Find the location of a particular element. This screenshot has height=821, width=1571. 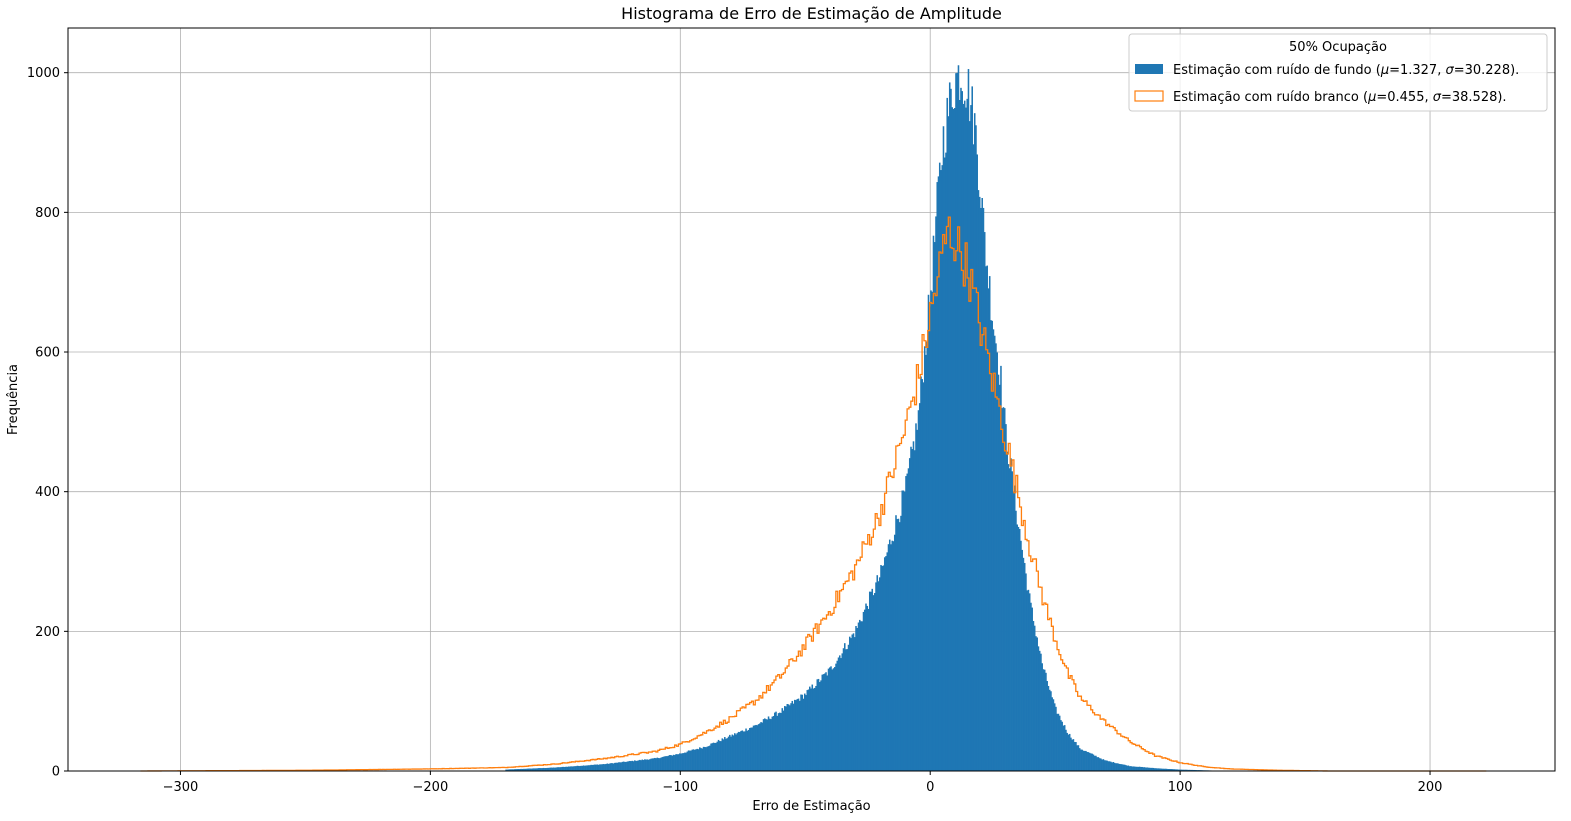

x-tick-label: 200 is located at coordinates (1430, 787).